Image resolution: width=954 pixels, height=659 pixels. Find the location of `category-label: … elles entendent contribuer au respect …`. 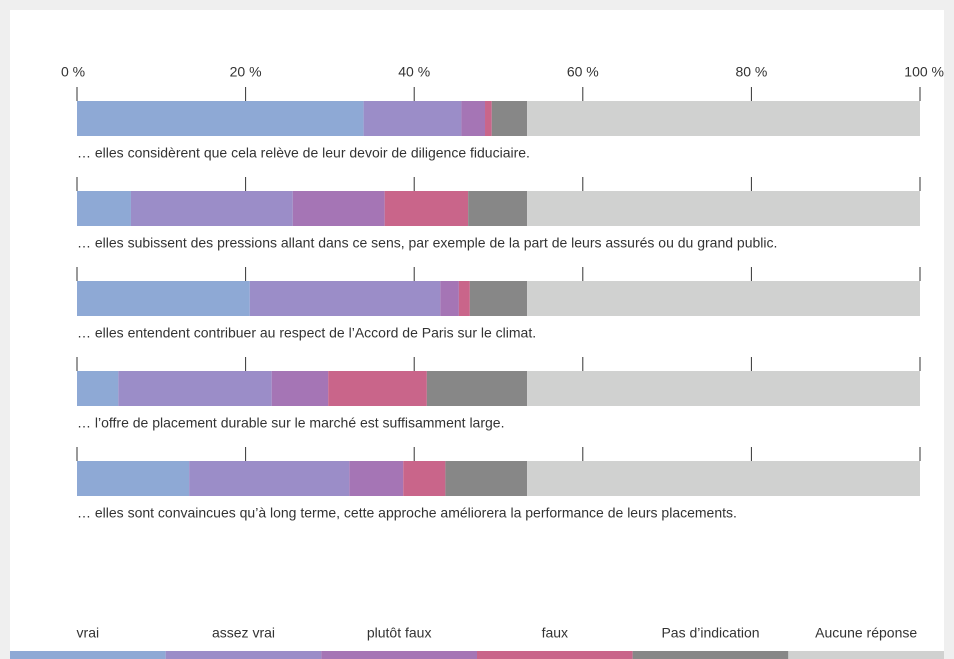

category-label: … elles entendent contribuer au respect … is located at coordinates (306, 333).